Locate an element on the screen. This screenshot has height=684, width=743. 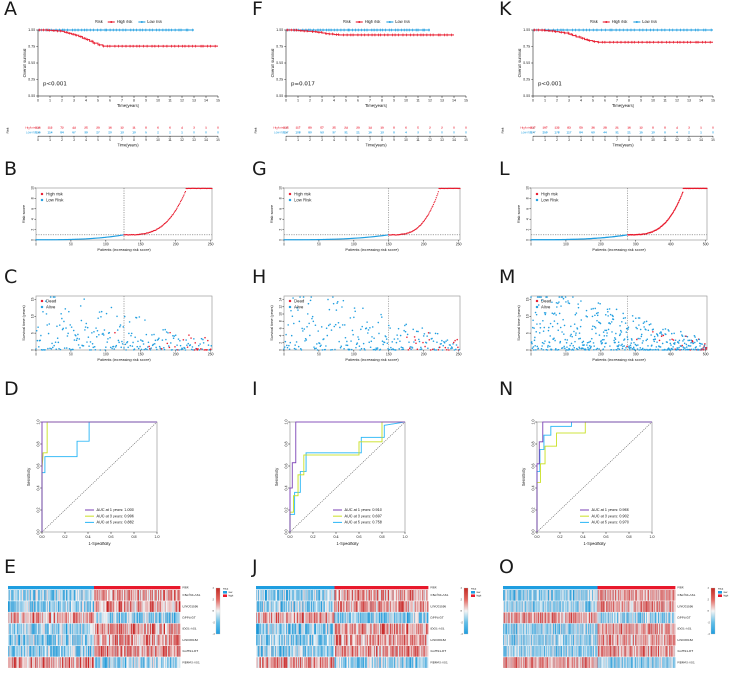
km-plot-A is located at coordinates (124, 80).